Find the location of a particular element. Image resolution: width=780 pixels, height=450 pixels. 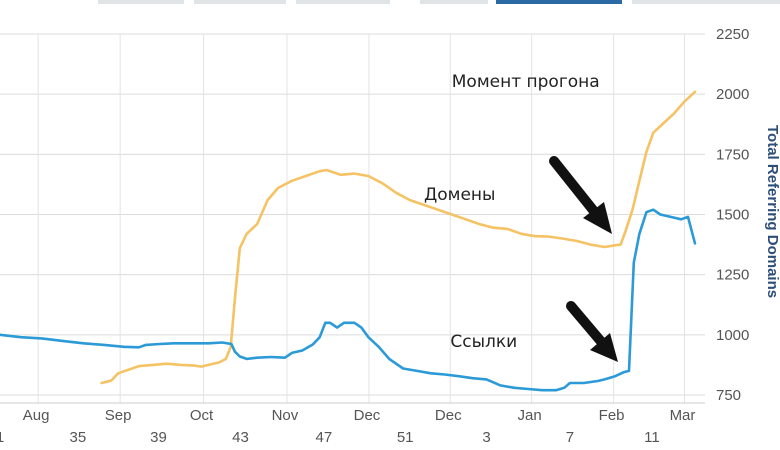

y-axis-labels: 750 1000 1250 1500 1750 2000 2250 is located at coordinates (732, 215).